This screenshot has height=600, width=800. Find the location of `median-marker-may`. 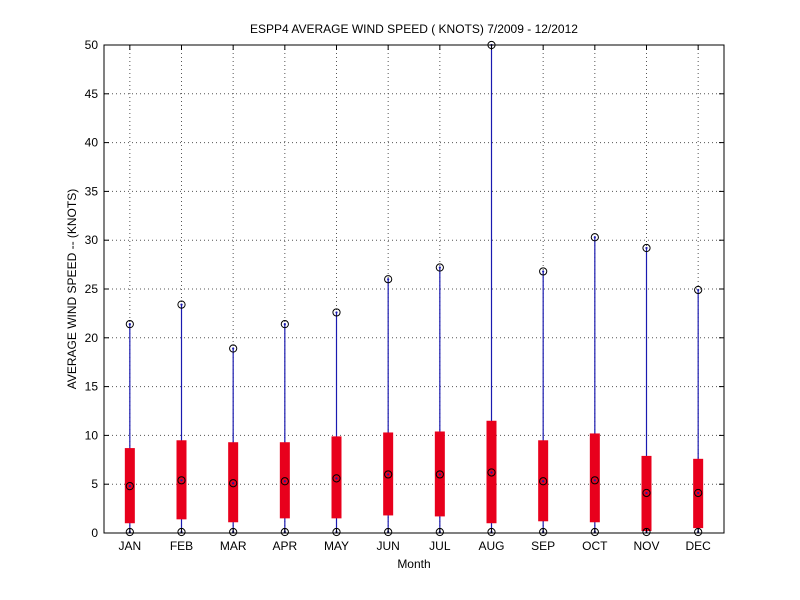

median-marker-may is located at coordinates (336, 478).